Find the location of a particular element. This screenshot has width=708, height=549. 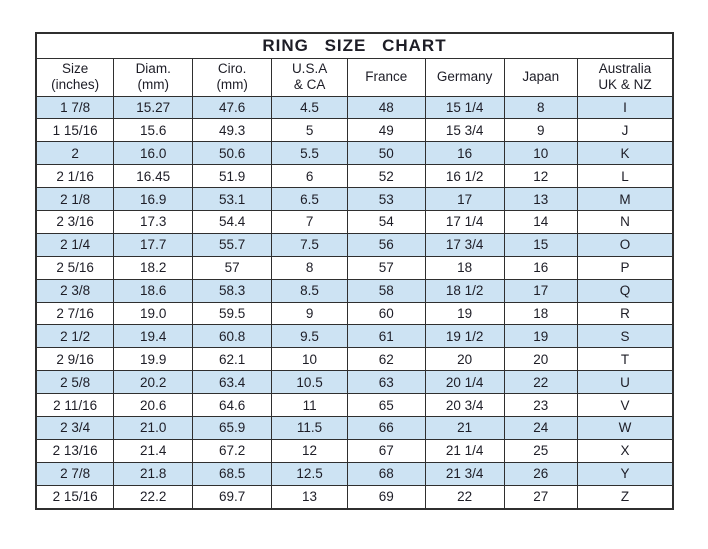

table-cell: 4.5 is located at coordinates (309, 107).